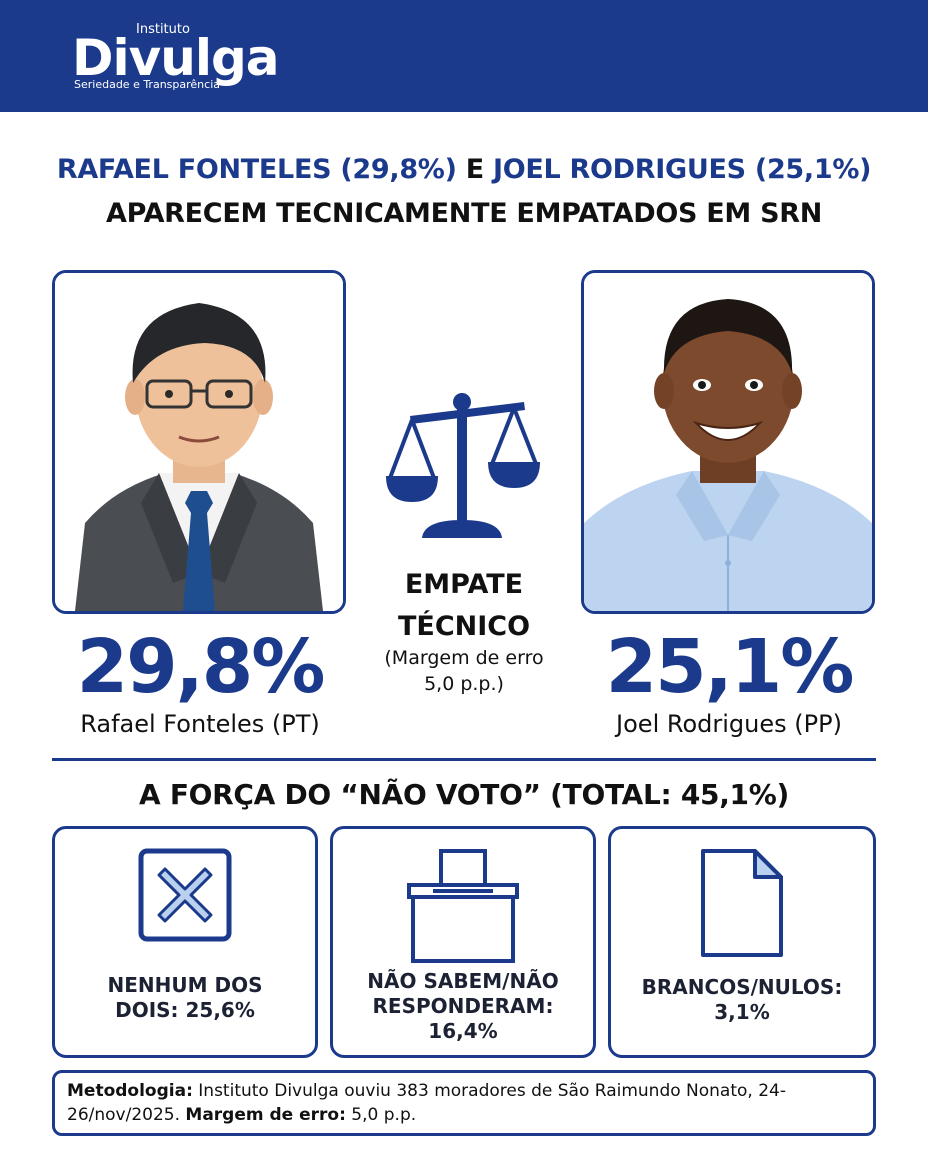 This screenshot has height=1152, width=928. Describe the element at coordinates (742, 987) in the screenshot. I see `card-brancos-line-1: BRANCOS/NULOS:` at that location.